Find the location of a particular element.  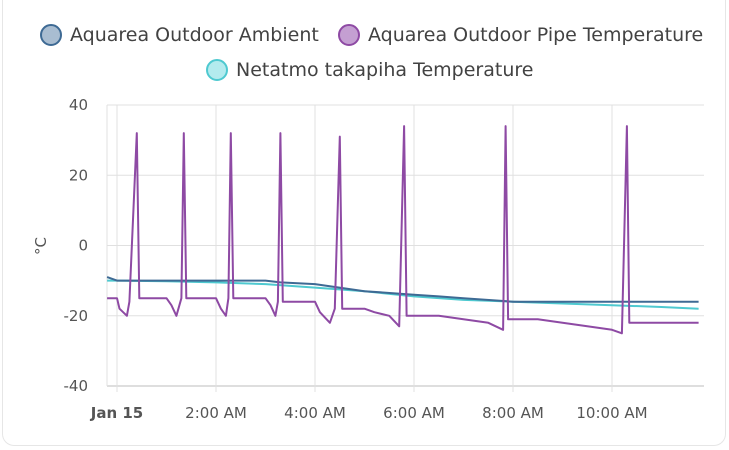

legend-label-aquarea-pipe: Aquarea Outdoor Pipe Temperature is located at coordinates (536, 35).